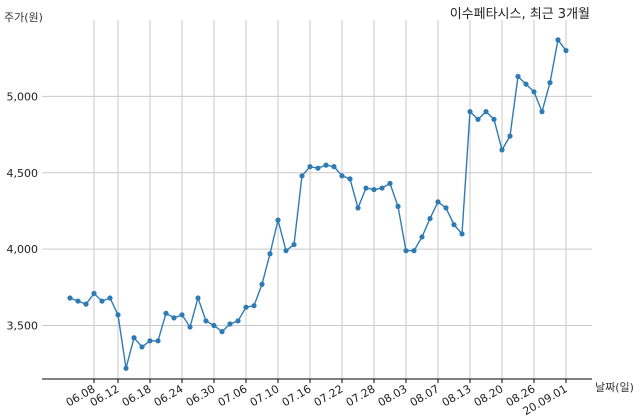 This screenshot has width=640, height=419. I want to click on x-tick-label: 08.03, so click(393, 395).